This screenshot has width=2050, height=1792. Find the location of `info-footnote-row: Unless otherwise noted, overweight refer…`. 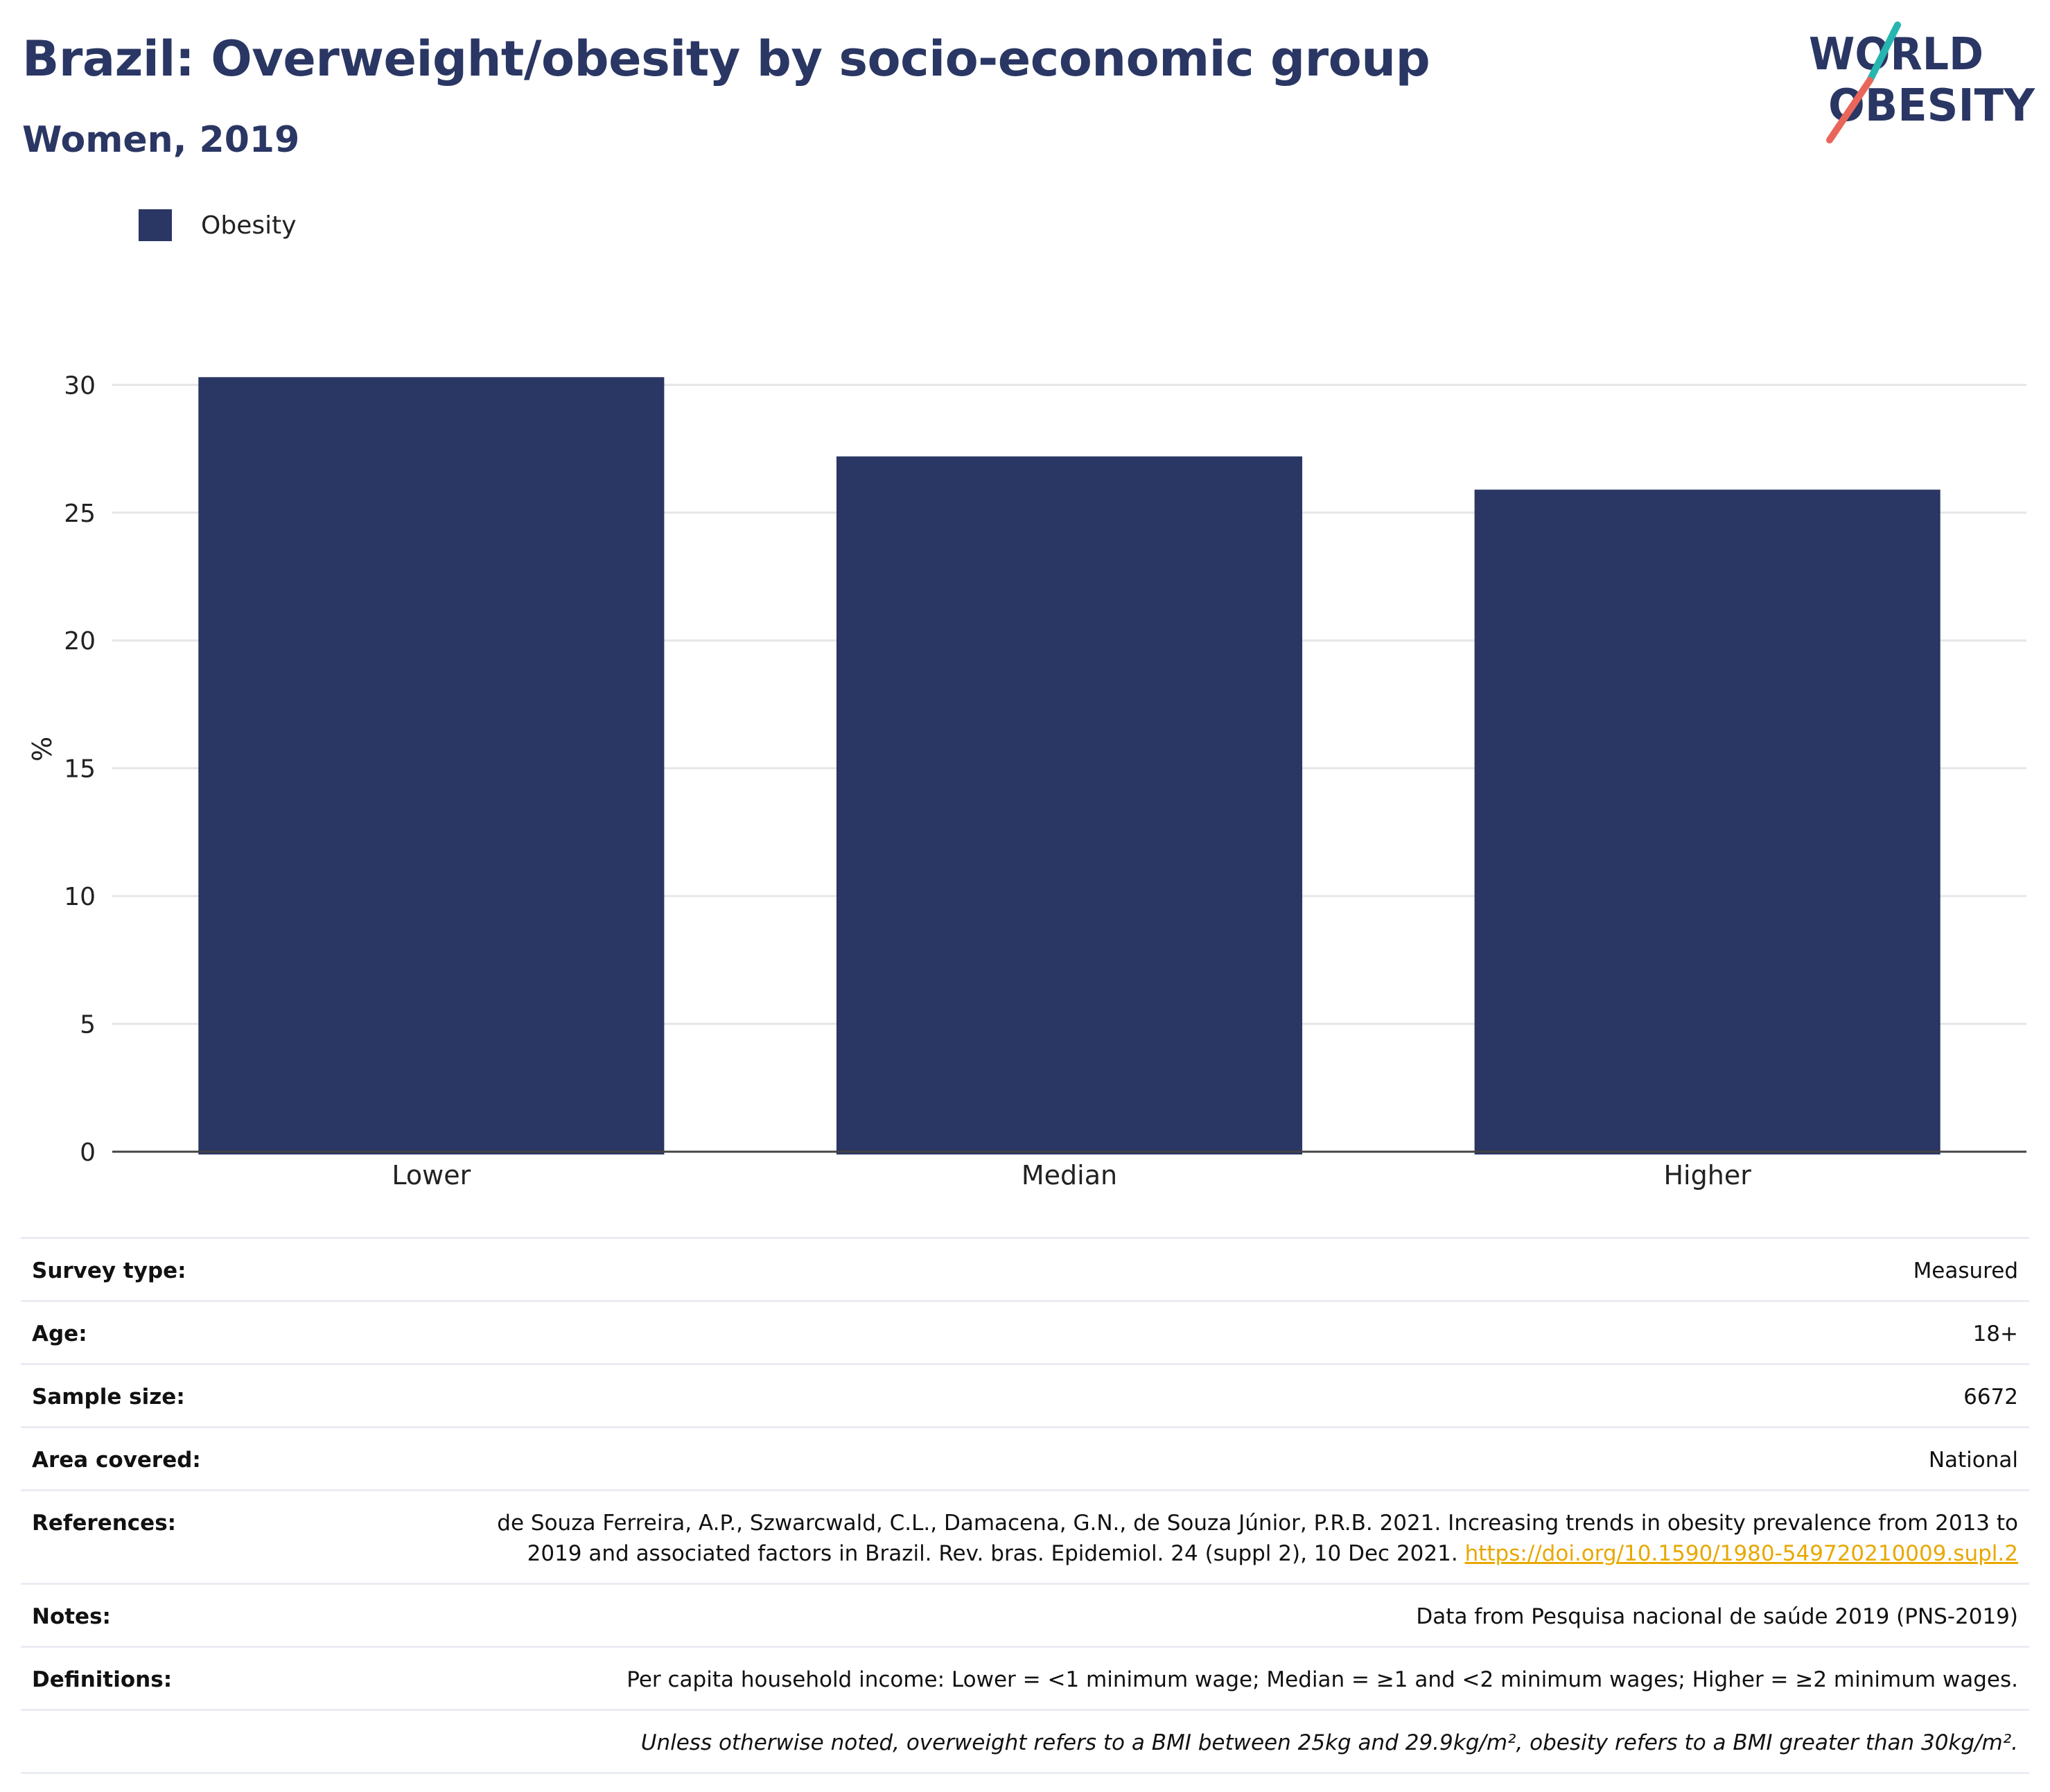

info-footnote-row: Unless otherwise noted, overweight refer… is located at coordinates (1025, 1742).